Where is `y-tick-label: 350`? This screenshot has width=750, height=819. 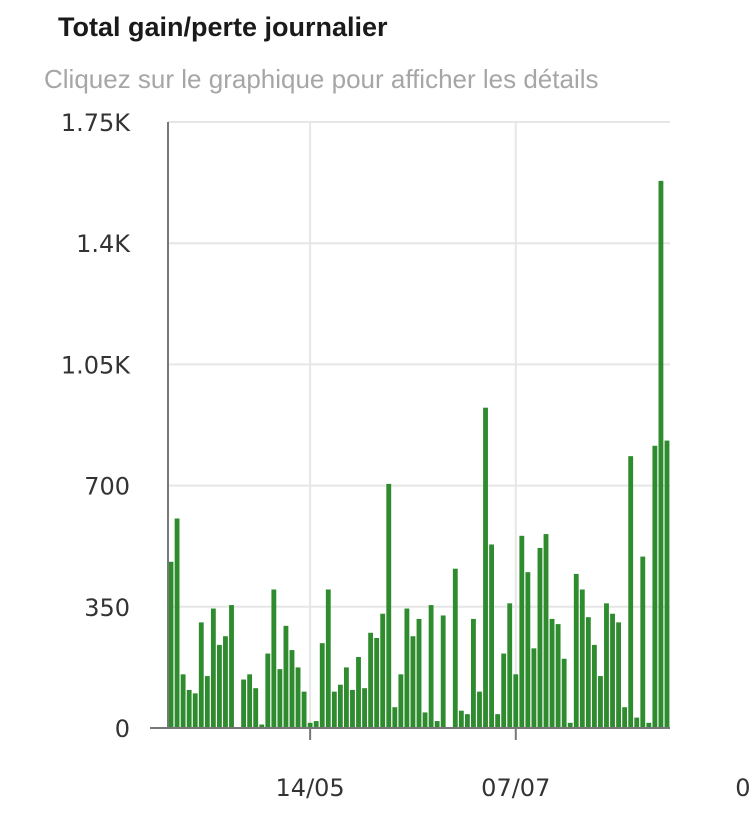 y-tick-label: 350 is located at coordinates (107, 608).